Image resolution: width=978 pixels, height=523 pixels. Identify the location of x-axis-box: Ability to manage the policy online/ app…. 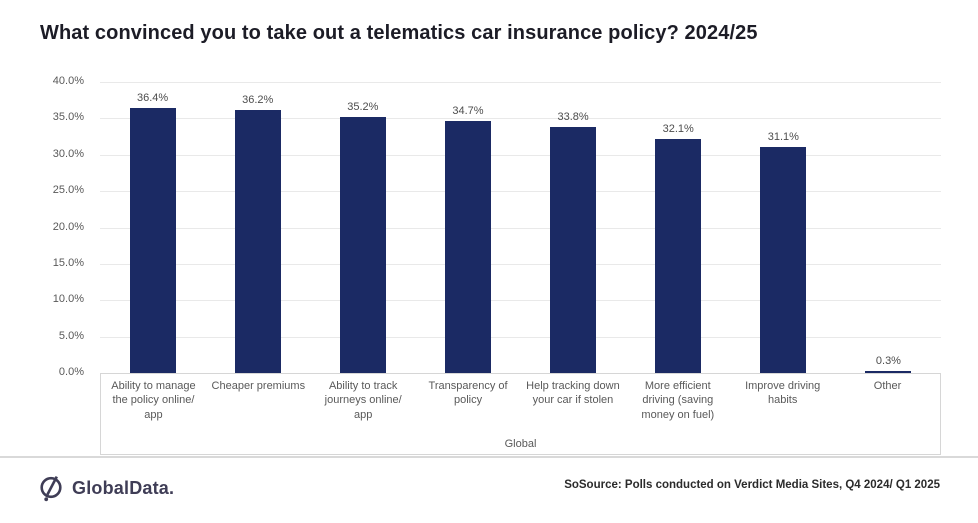
(520, 414).